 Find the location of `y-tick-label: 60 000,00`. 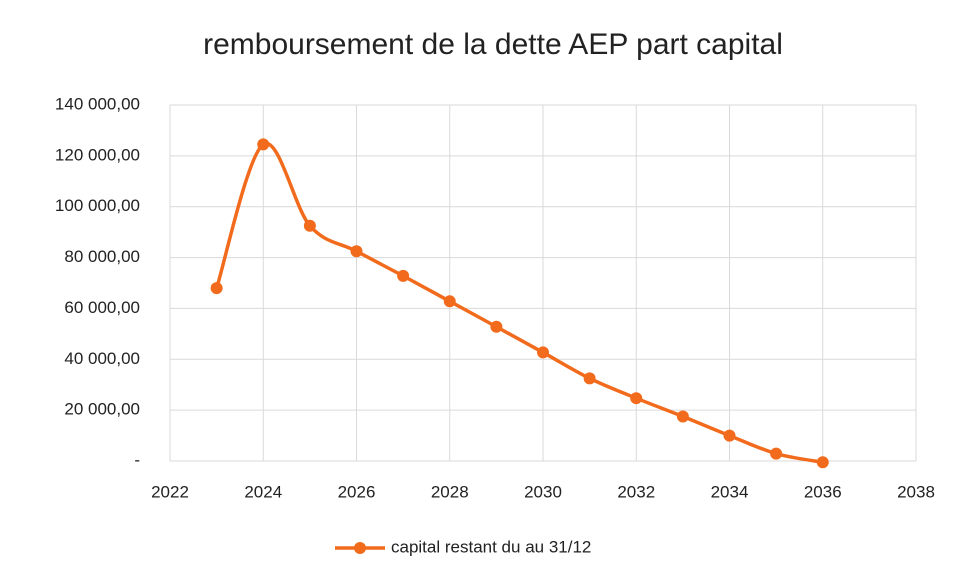

y-tick-label: 60 000,00 is located at coordinates (102, 307).